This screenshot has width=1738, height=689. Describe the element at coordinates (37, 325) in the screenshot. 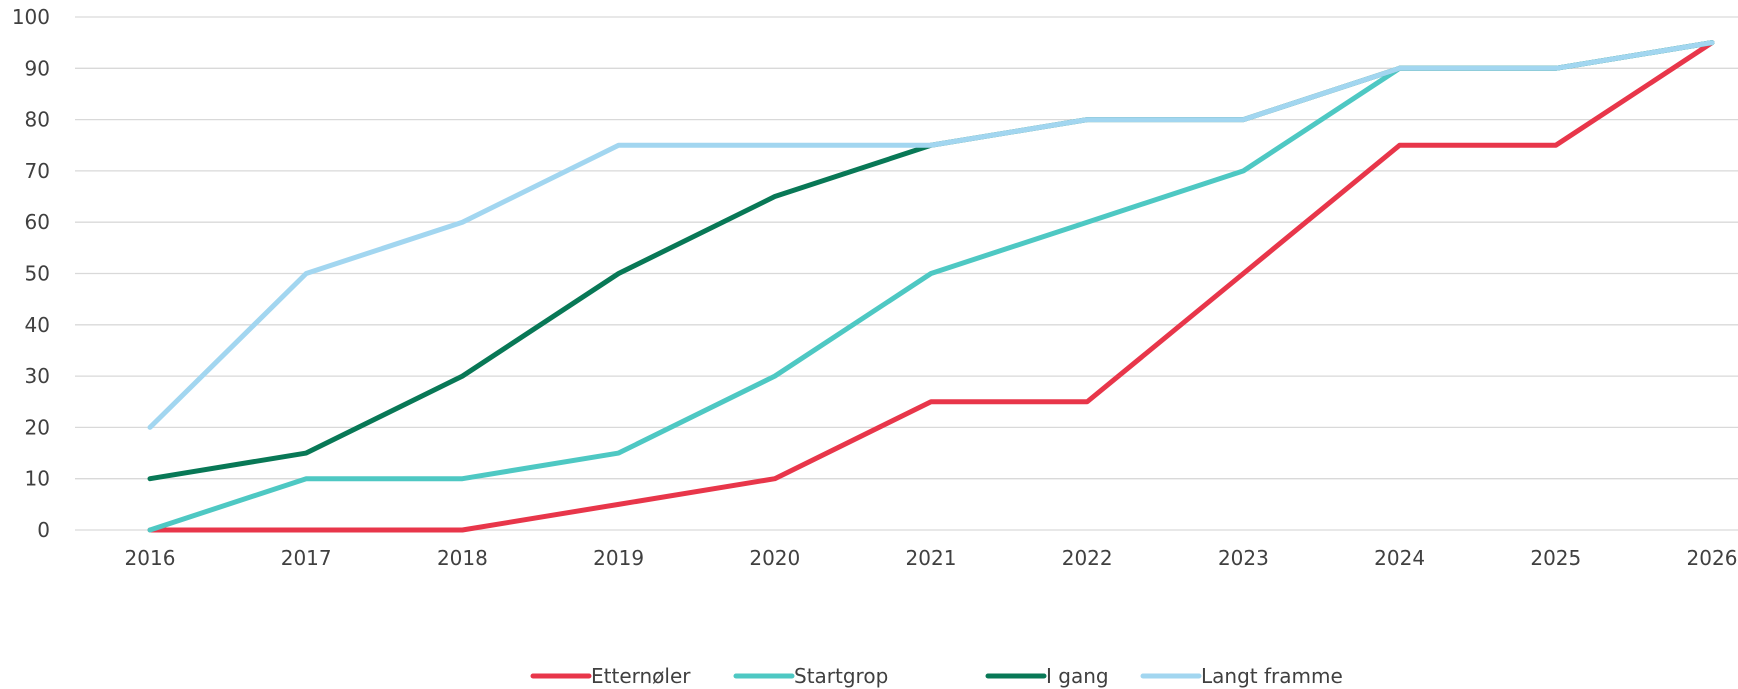

I see `y-tick-label: 40` at that location.